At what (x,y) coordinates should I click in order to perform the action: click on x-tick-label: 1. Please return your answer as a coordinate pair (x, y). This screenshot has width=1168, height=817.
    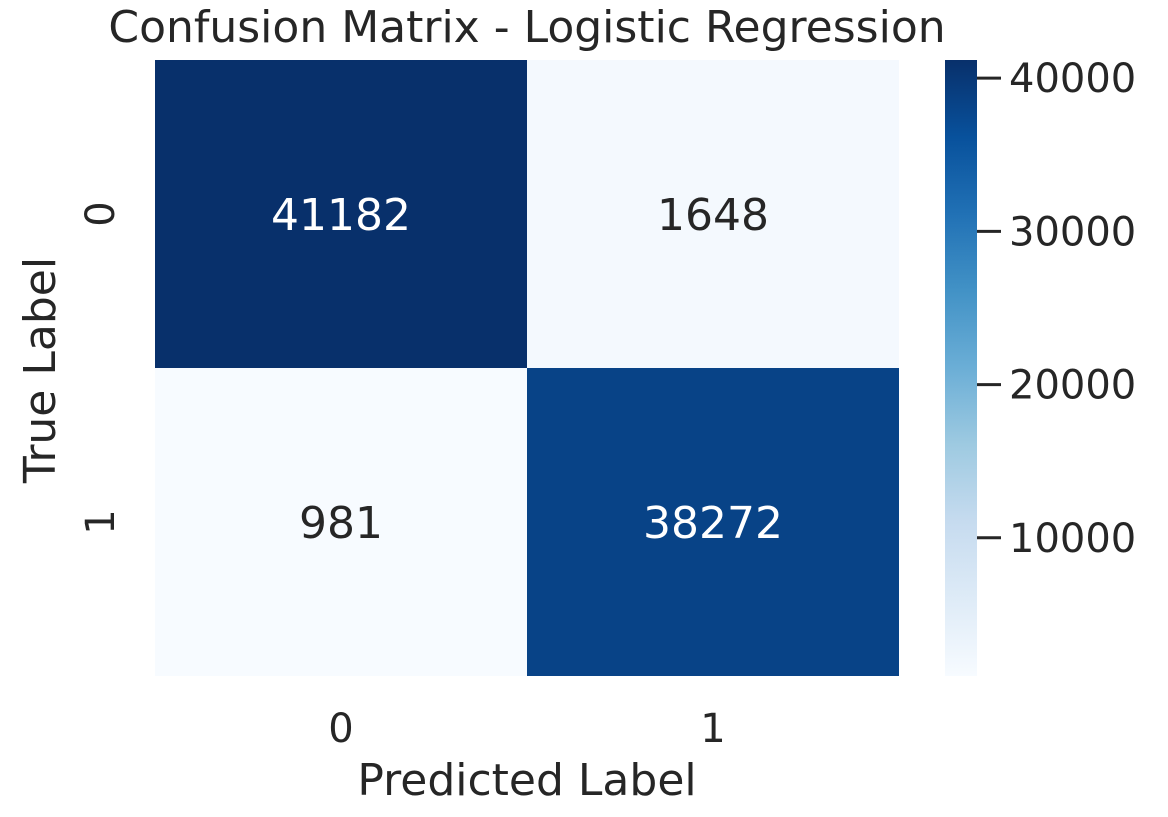
    Looking at the image, I should click on (712, 729).